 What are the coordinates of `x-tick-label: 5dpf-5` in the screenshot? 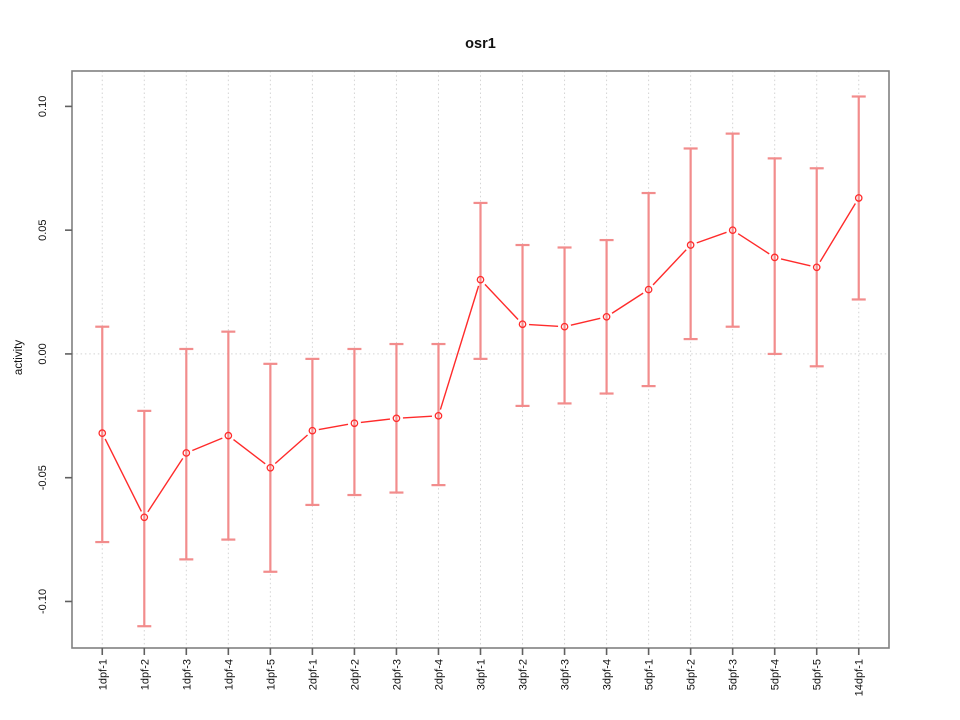 It's located at (818, 674).